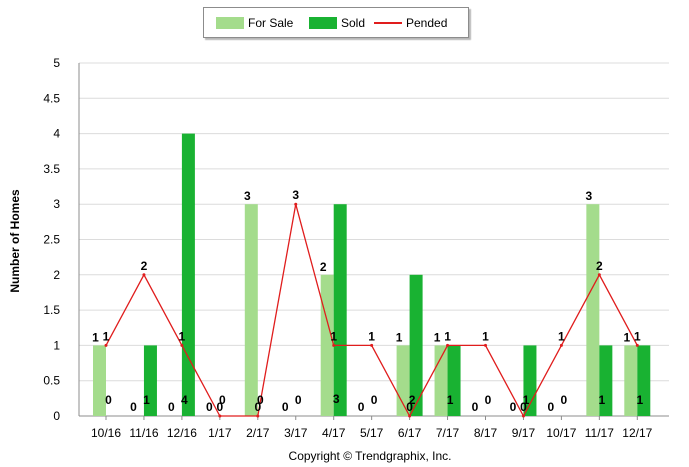  What do you see at coordinates (51, 98) in the screenshot?
I see `y-tick-label: 4.5` at bounding box center [51, 98].